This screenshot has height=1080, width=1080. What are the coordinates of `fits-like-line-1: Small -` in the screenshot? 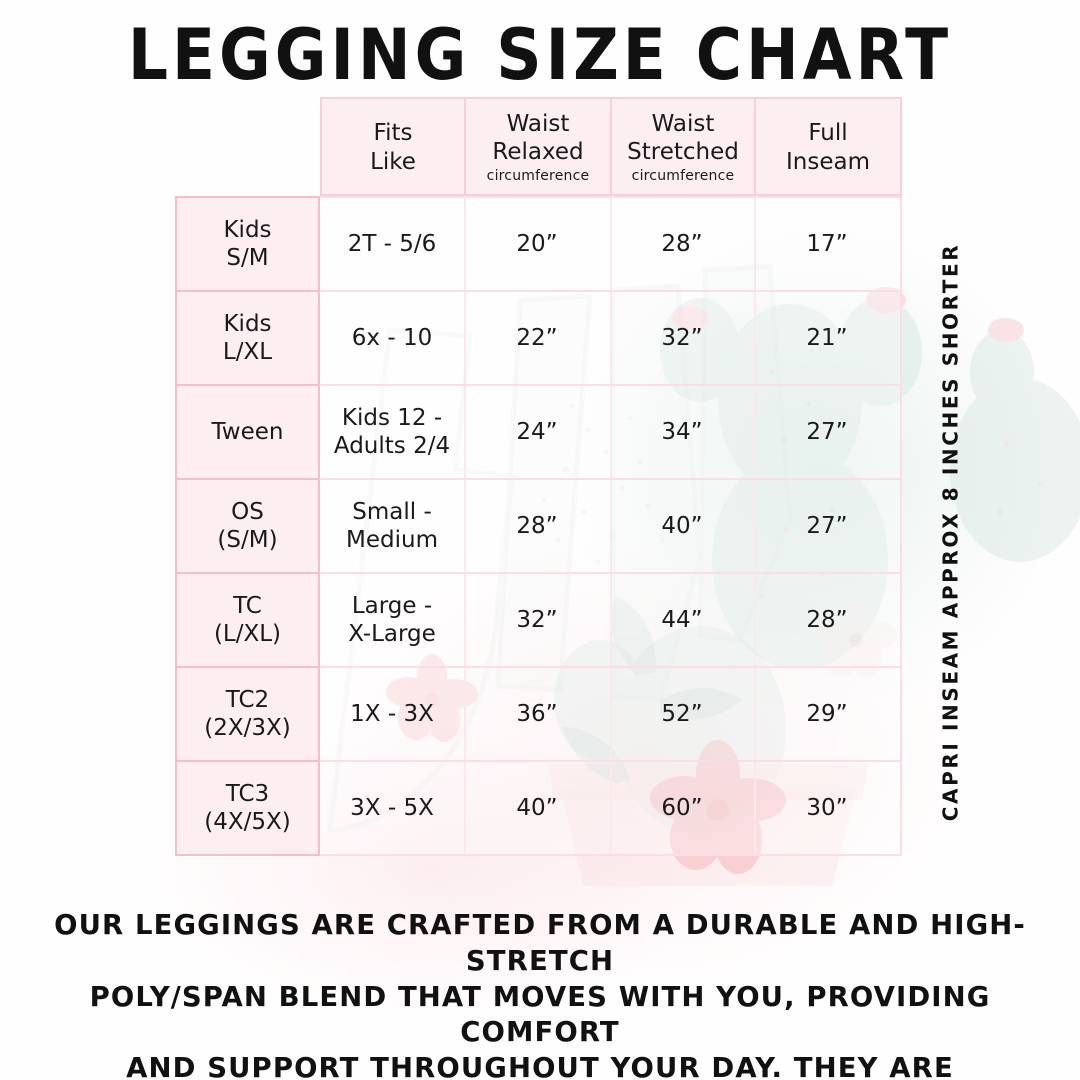 It's located at (392, 511).